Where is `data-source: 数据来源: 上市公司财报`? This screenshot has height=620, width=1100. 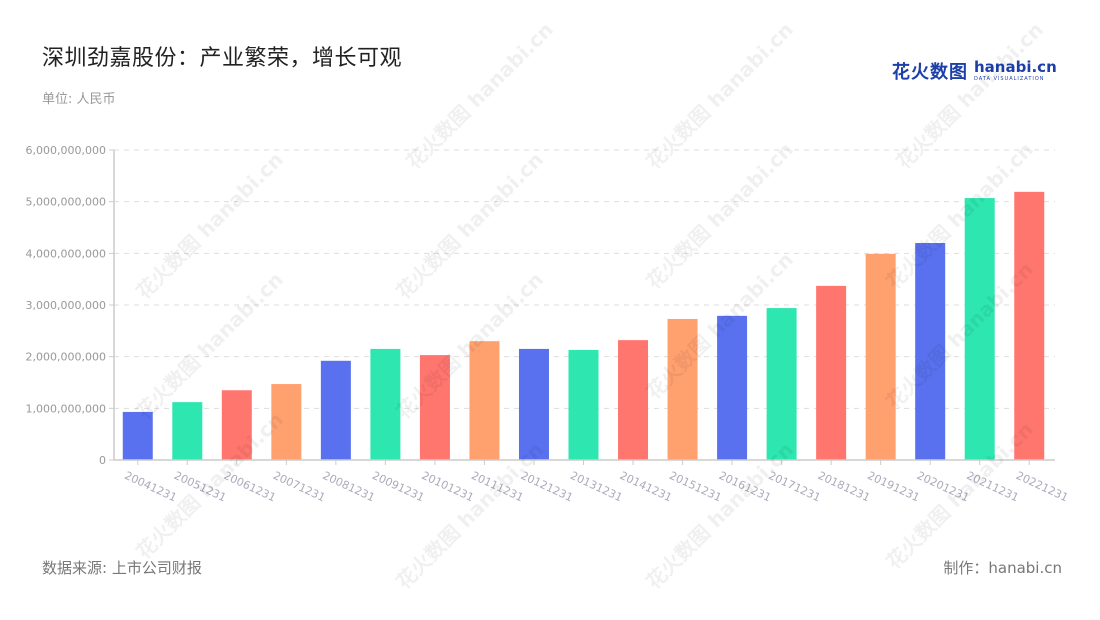 data-source: 数据来源: 上市公司财报 is located at coordinates (122, 568).